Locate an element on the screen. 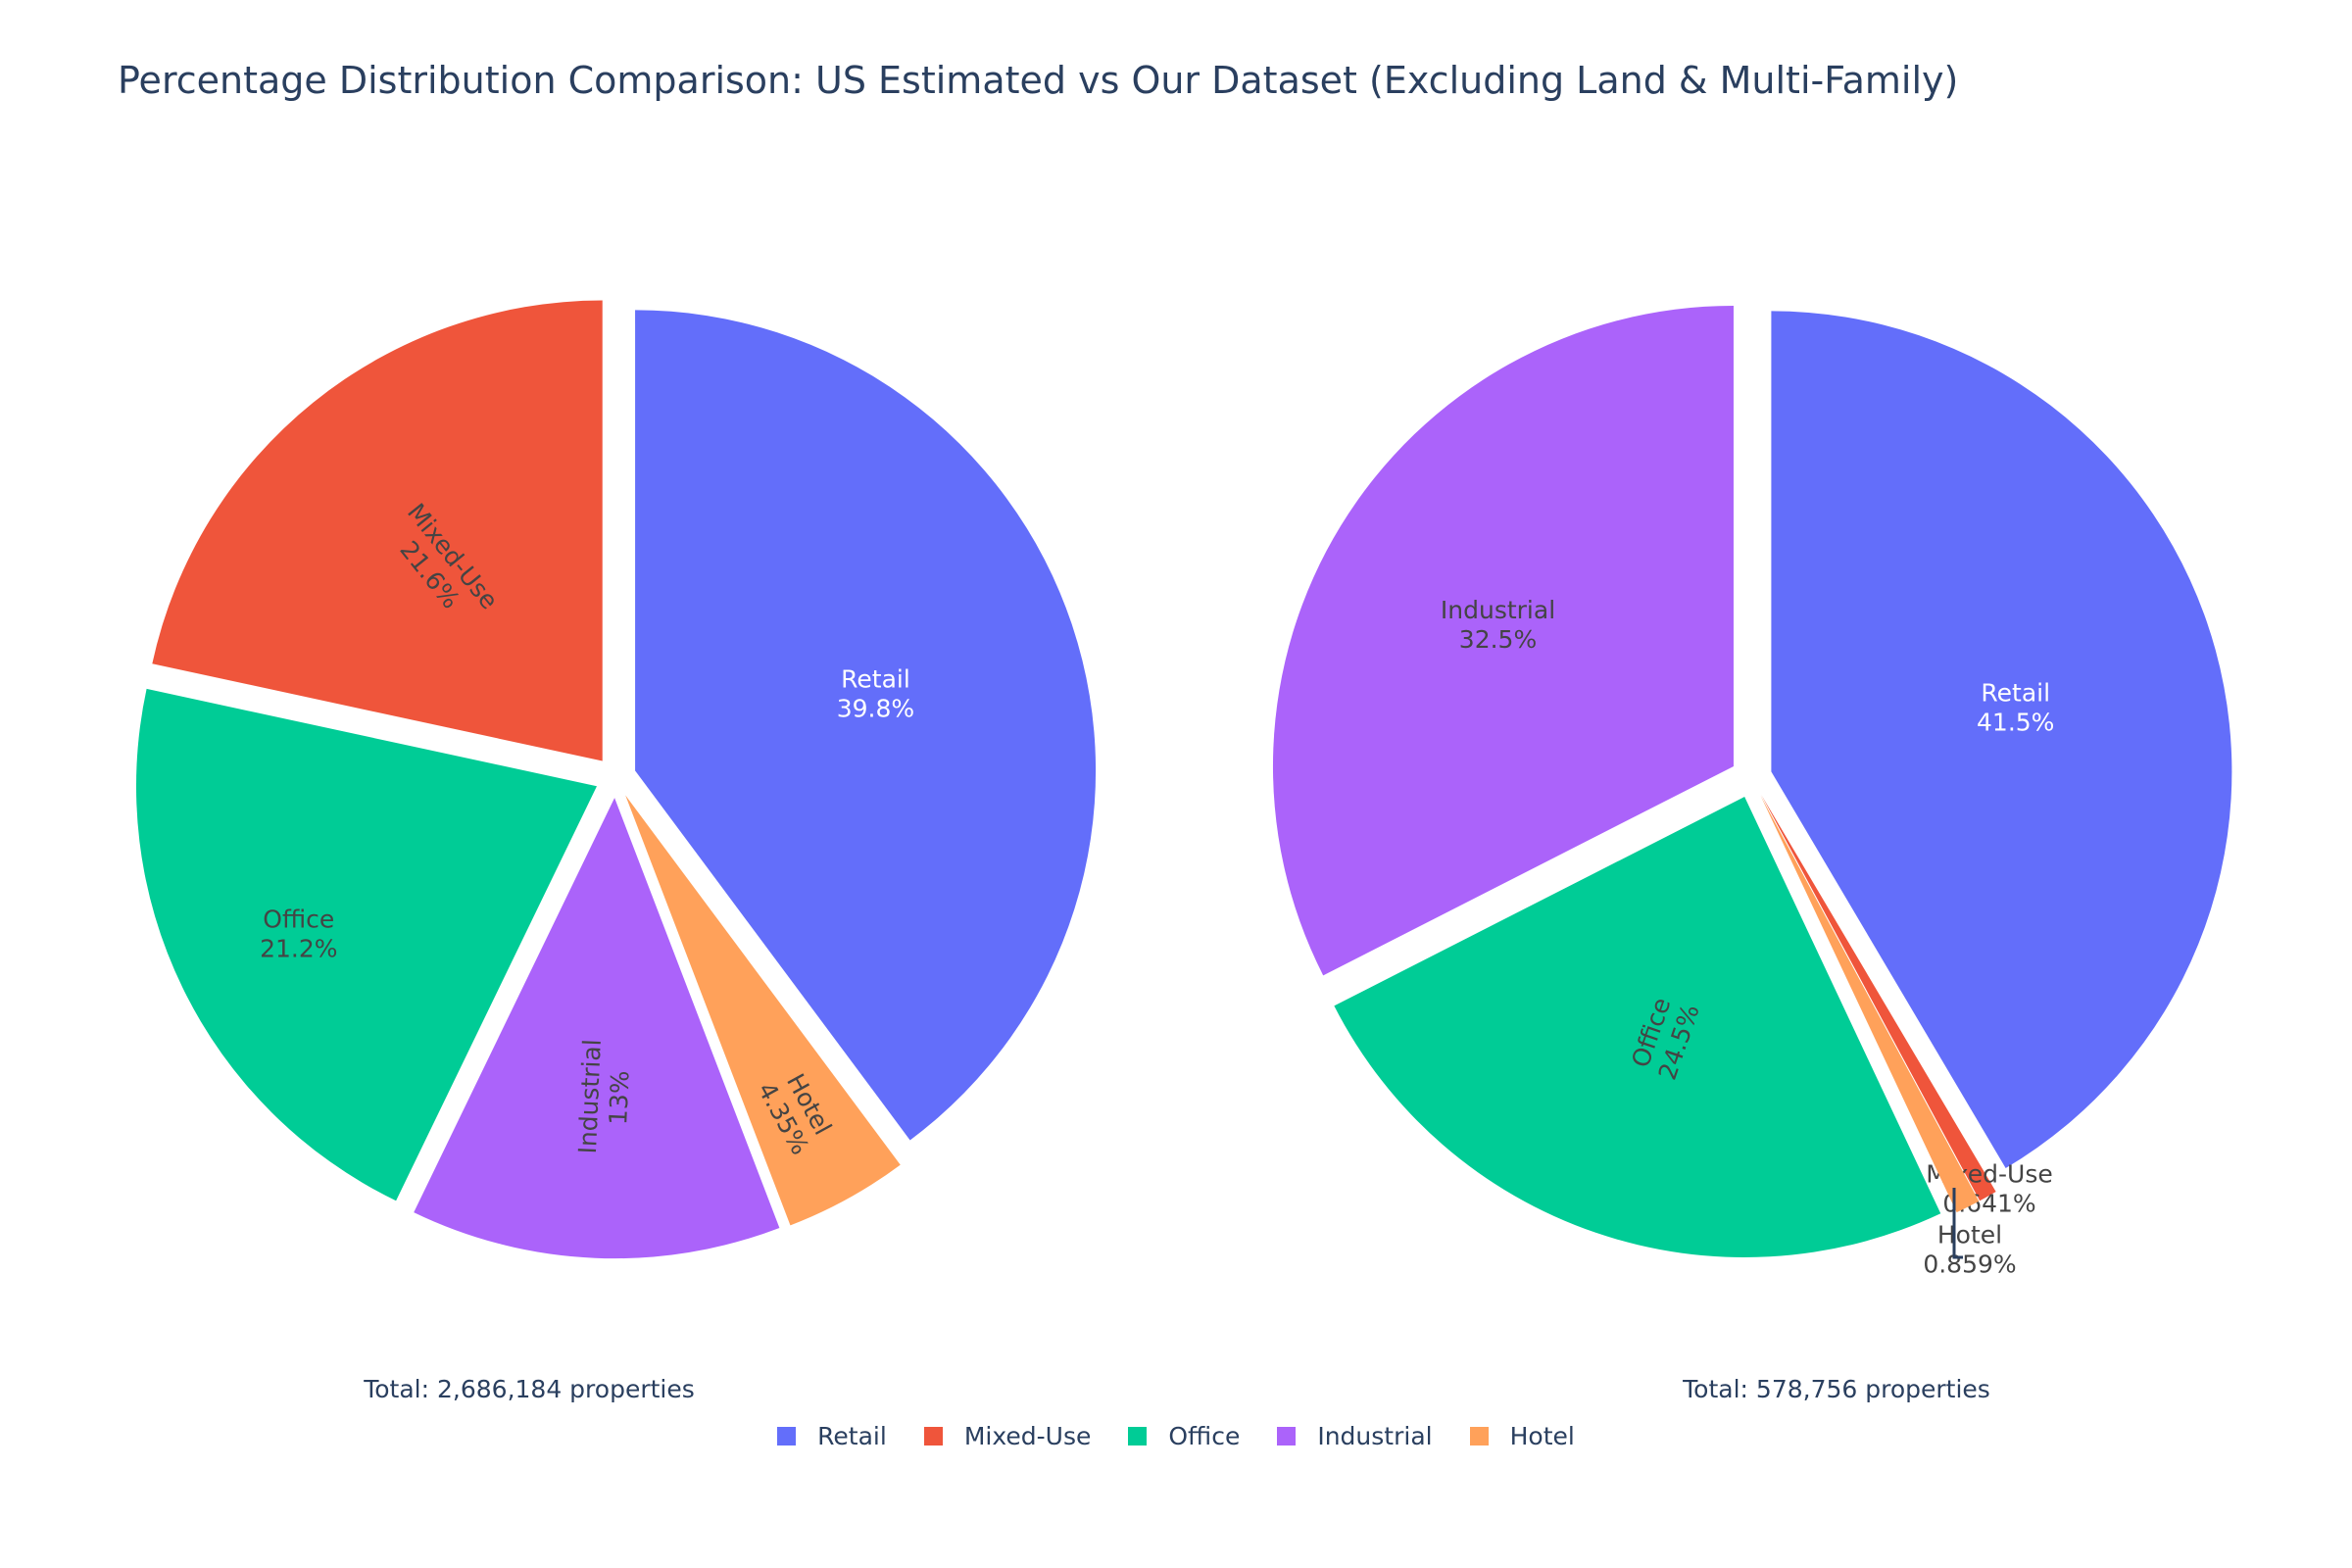 This screenshot has width=2352, height=1568. legend-item-industrial: Industrial is located at coordinates (1355, 1436).